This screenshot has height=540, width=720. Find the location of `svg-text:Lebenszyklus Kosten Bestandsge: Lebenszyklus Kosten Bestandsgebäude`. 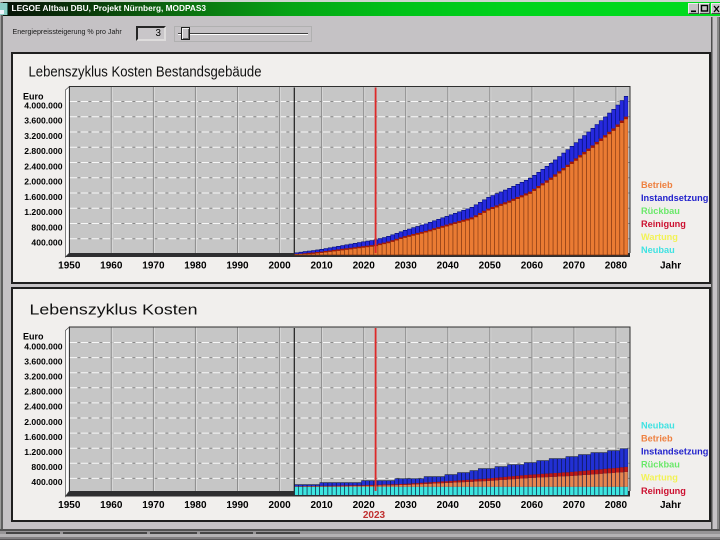

svg-text:Lebenszyklus Kosten Bestandsge: Lebenszyklus Kosten Bestandsgebäude is located at coordinates (145, 72).